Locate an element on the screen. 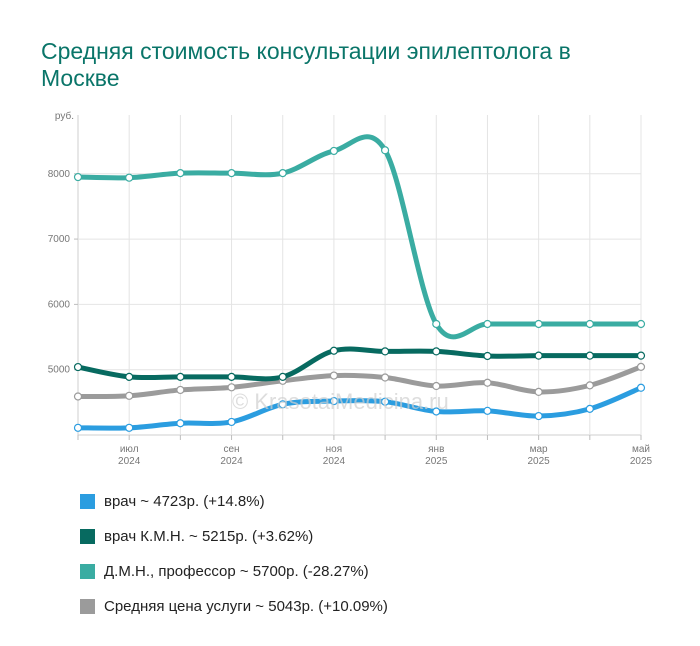  legend-label: Д.М.Н., профессор ~ 5700р. (-28.27%) is located at coordinates (236, 571).